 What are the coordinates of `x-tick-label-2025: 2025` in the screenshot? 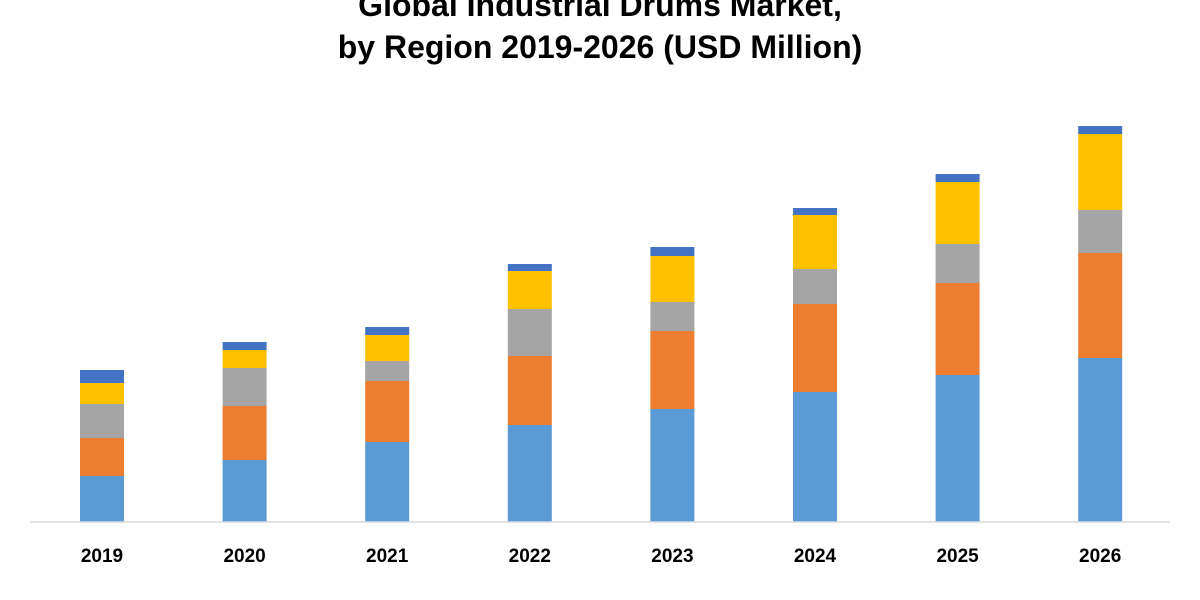 It's located at (957, 556).